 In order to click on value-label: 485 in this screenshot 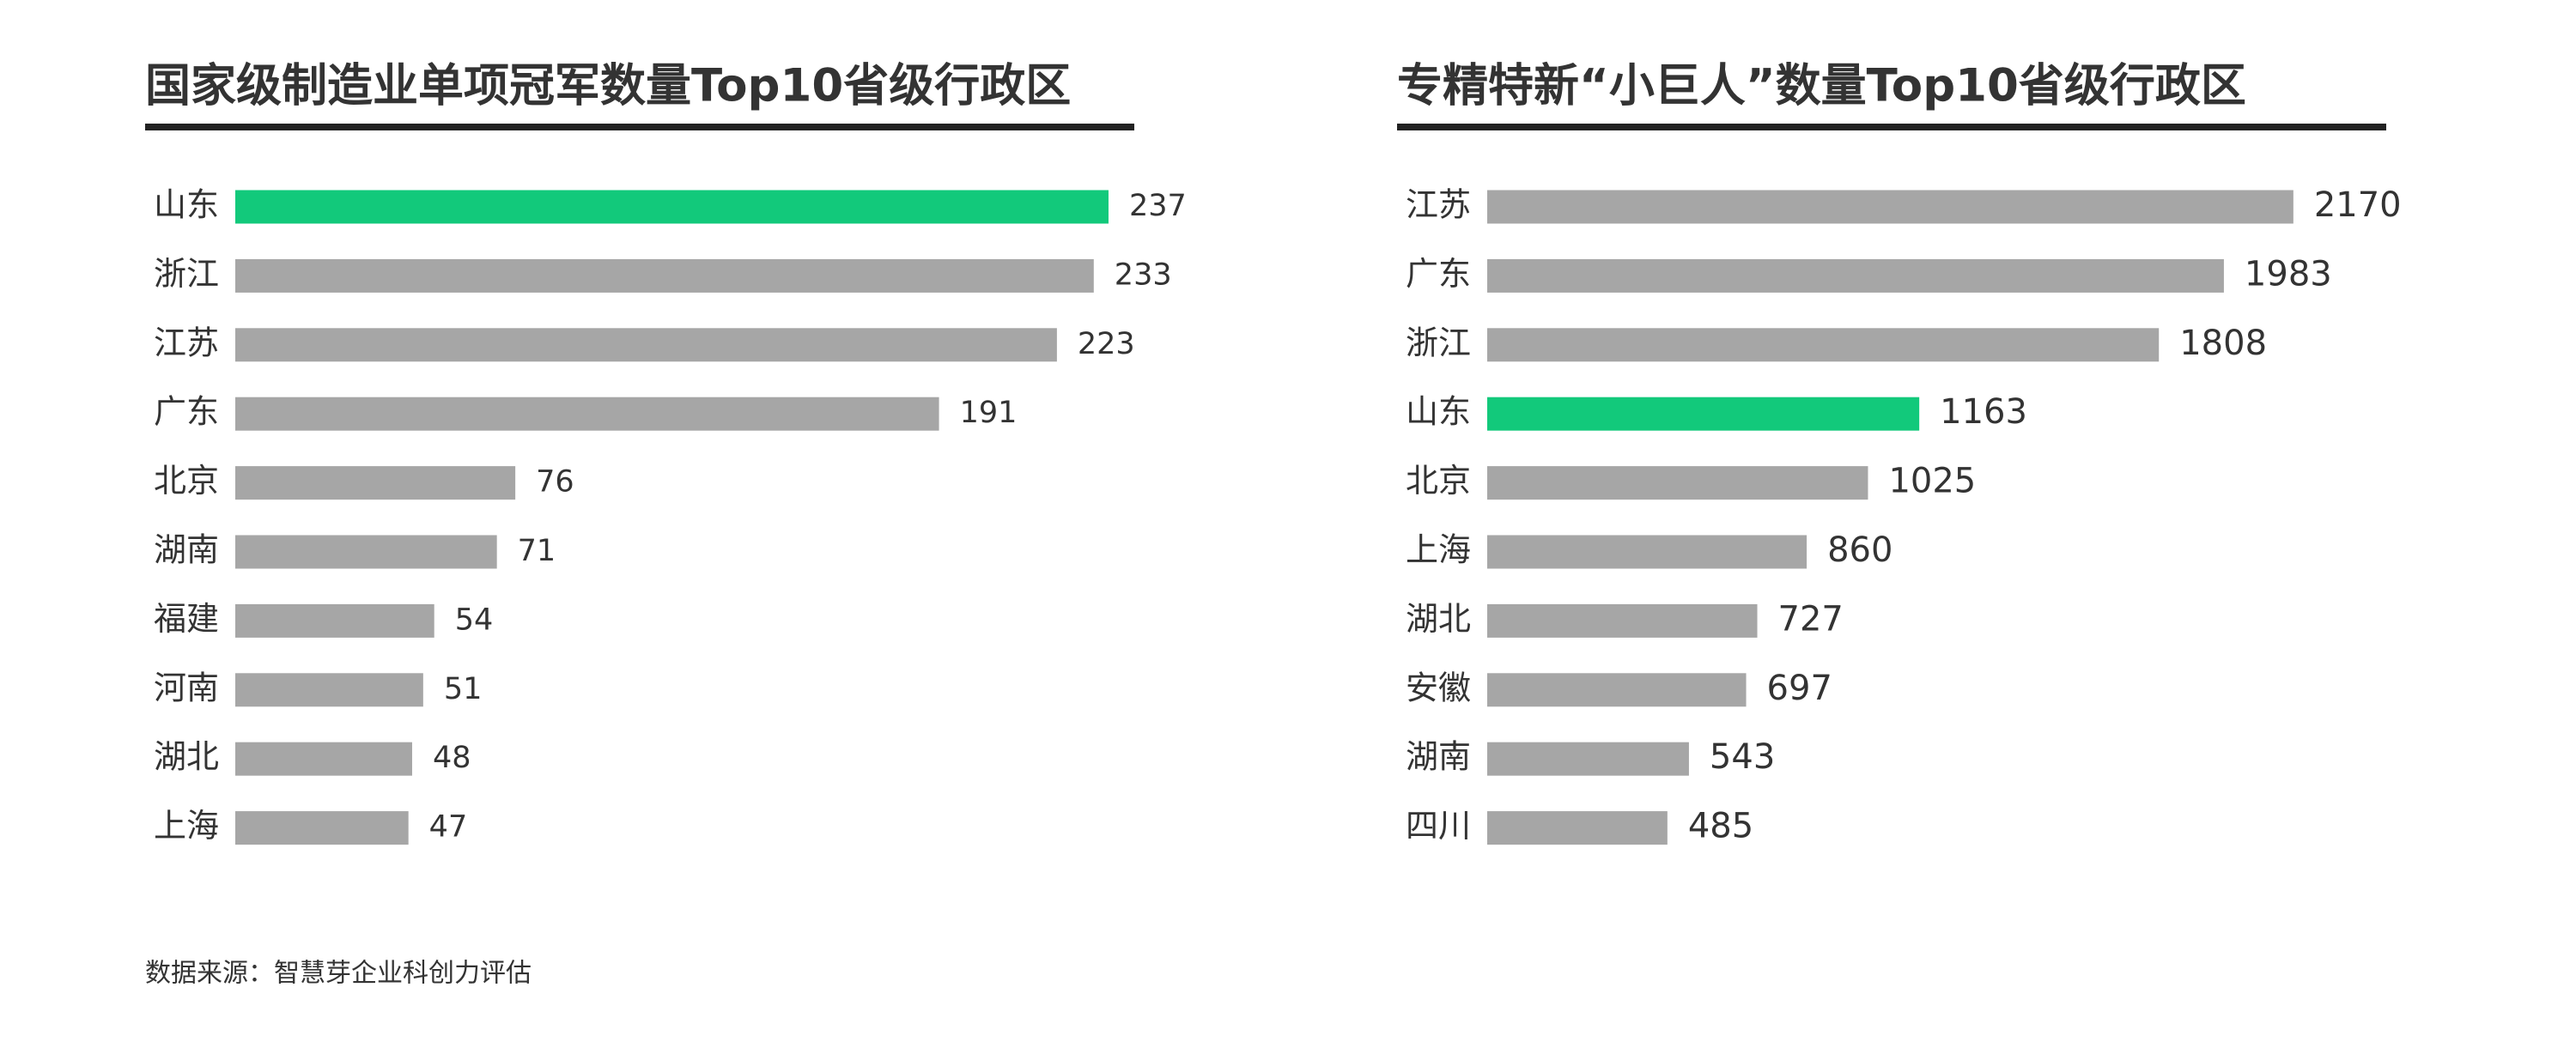, I will do `click(1720, 826)`.